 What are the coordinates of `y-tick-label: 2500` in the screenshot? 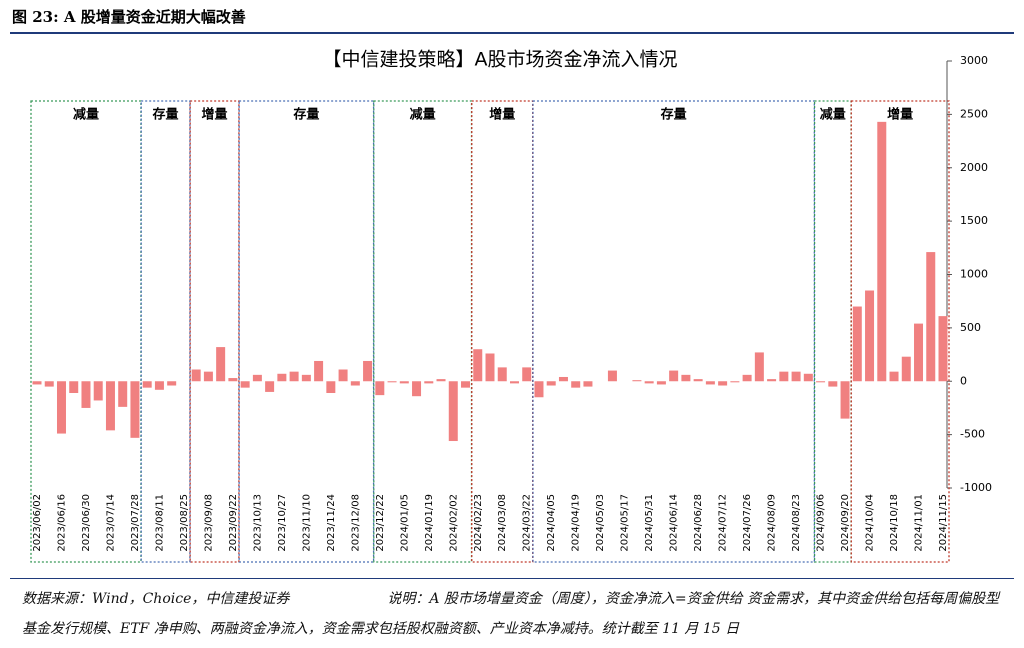 It's located at (974, 113).